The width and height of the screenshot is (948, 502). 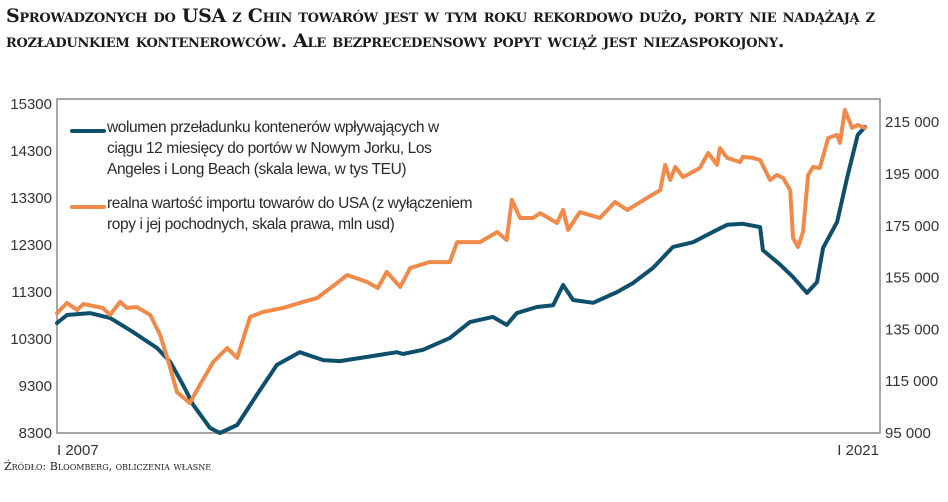 I want to click on left-tick-label: 11300, so click(x=31, y=292).